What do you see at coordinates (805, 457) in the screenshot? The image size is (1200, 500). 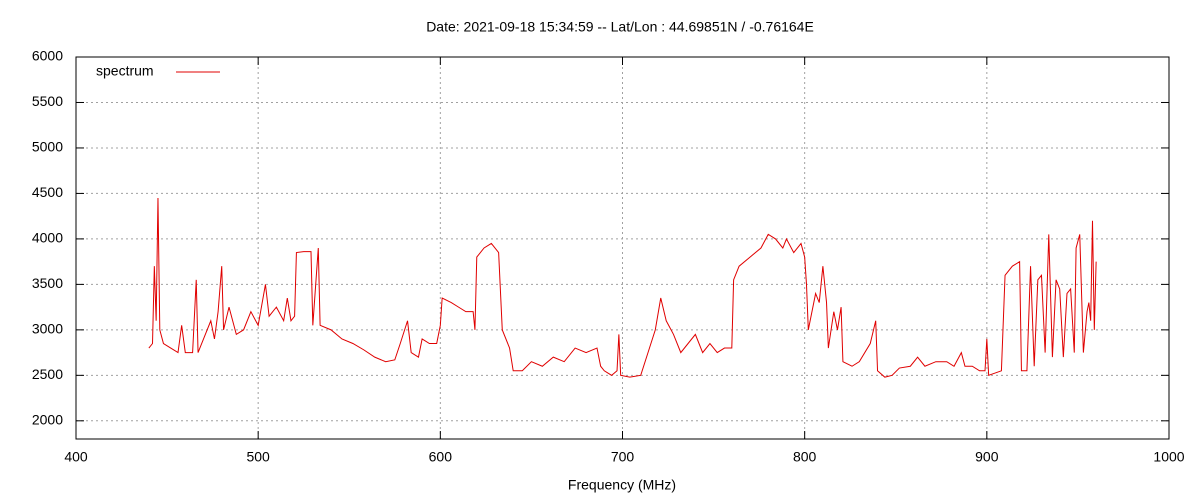 I see `x-tick-label: 800` at bounding box center [805, 457].